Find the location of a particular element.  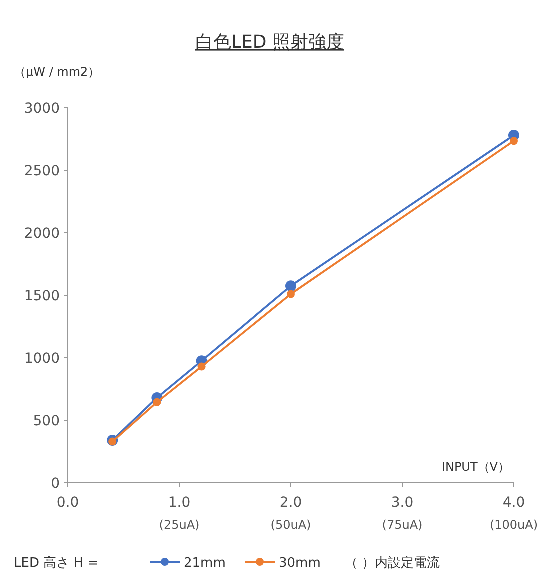

y-tick-label: 500 is located at coordinates (46, 422).